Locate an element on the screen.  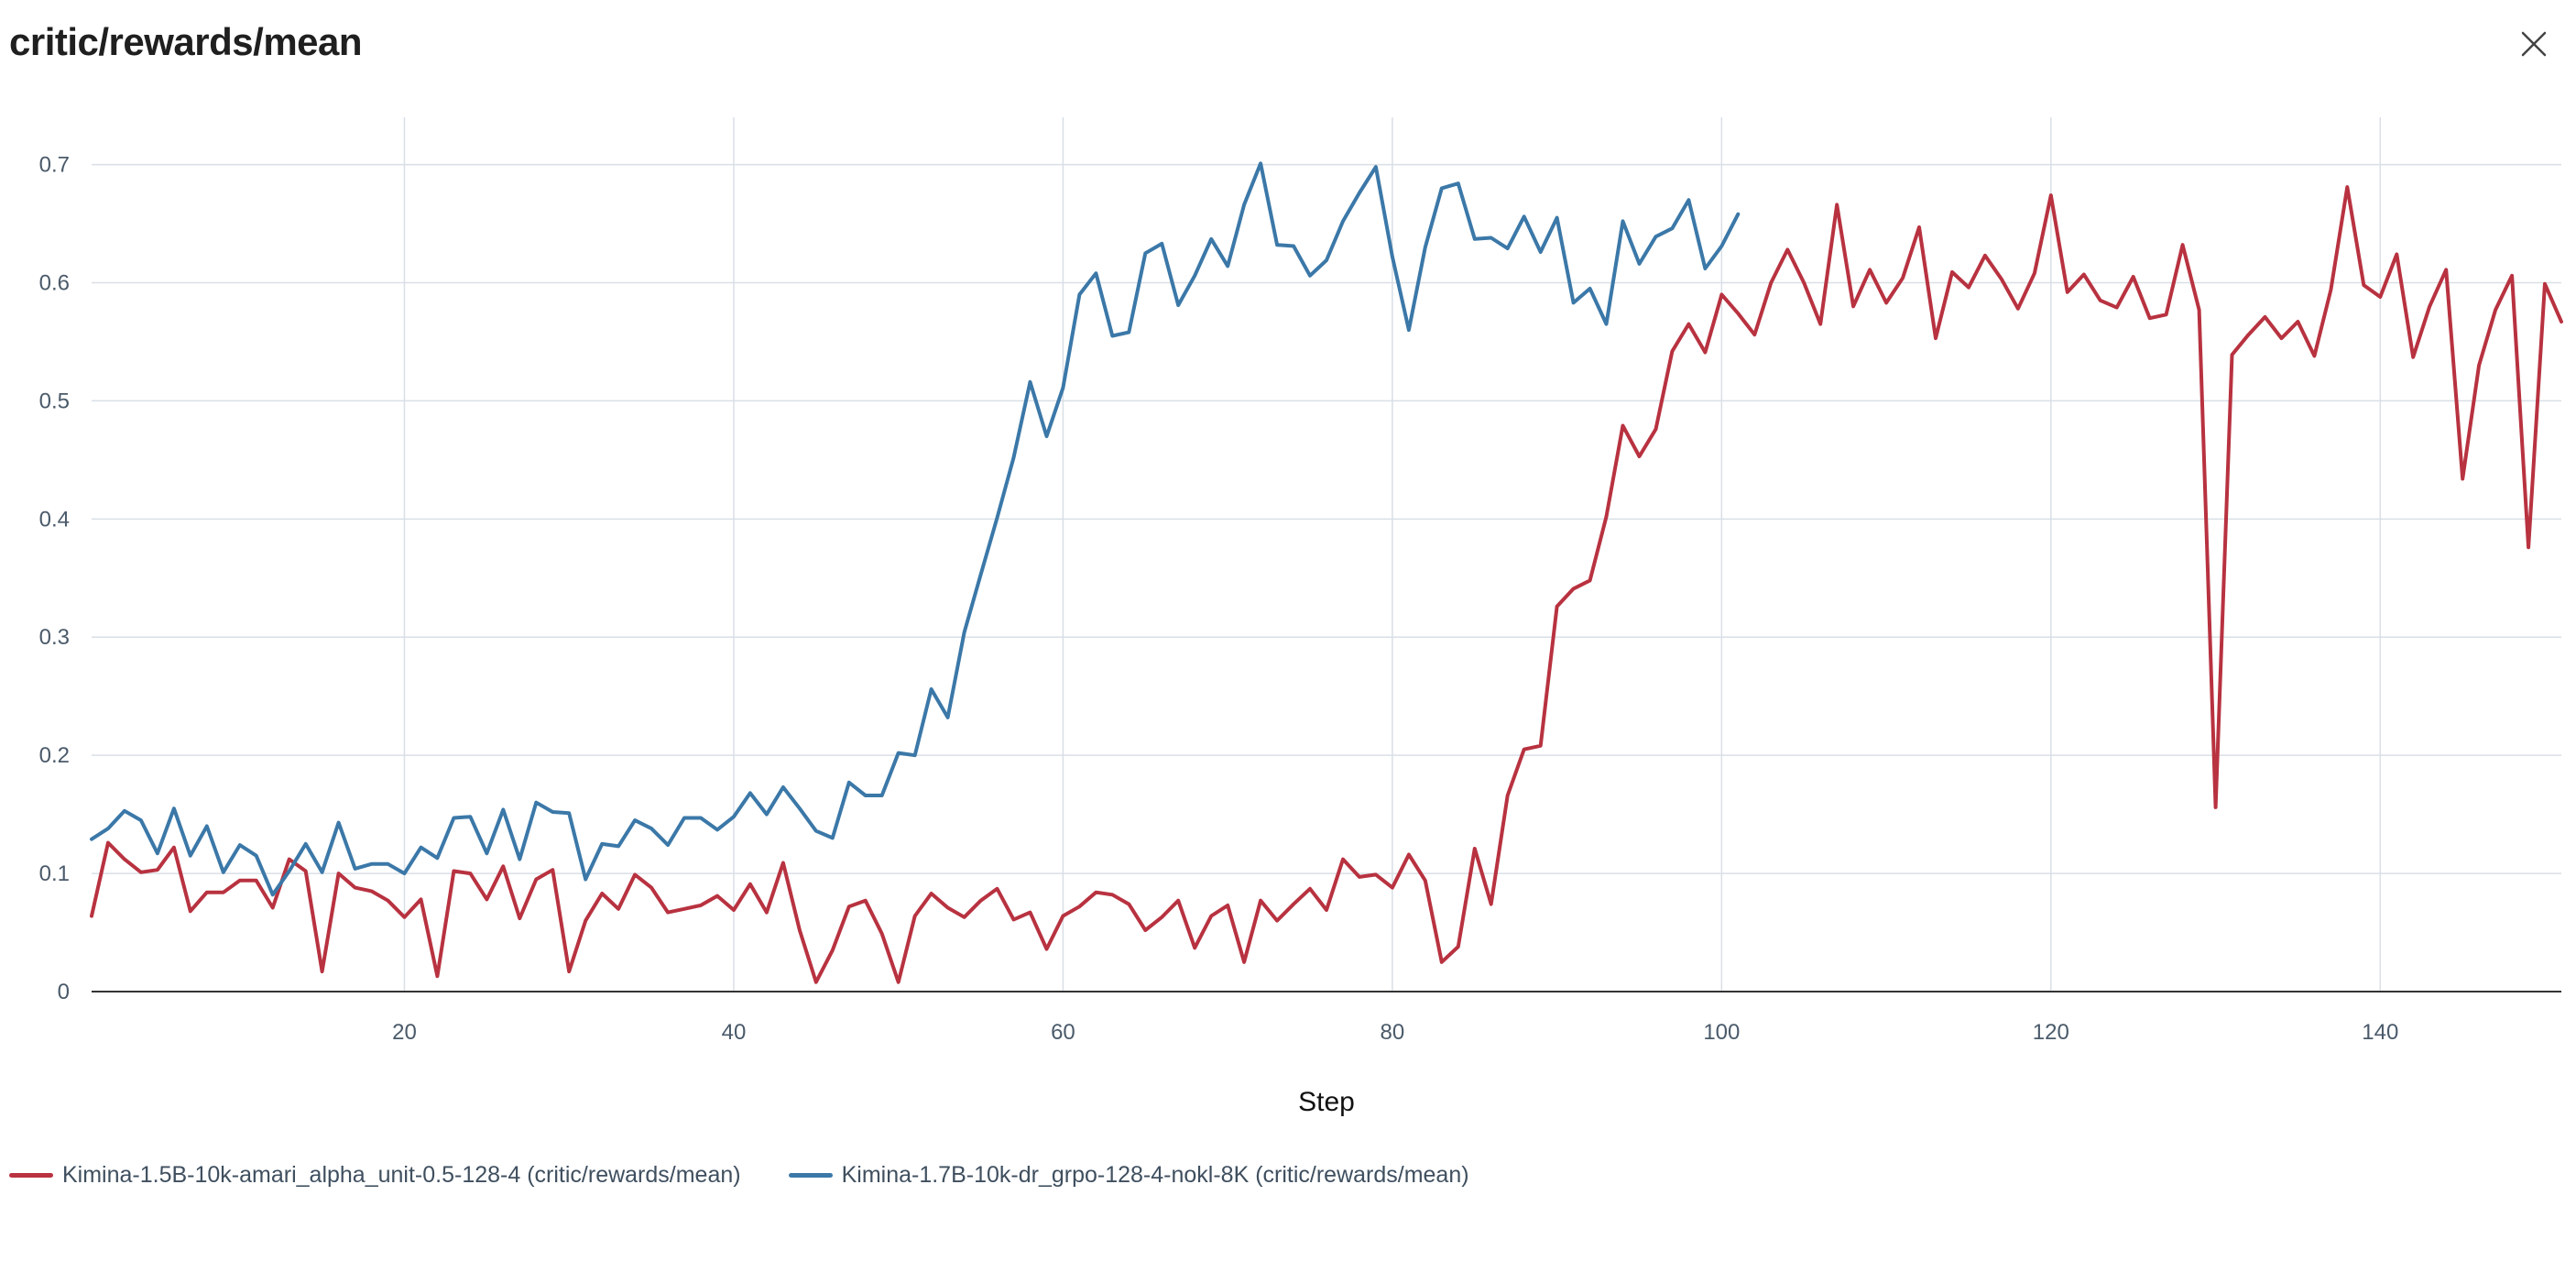
x-axis-ticks: 20 40 60 80 100 120 140 is located at coordinates (1395, 1032).